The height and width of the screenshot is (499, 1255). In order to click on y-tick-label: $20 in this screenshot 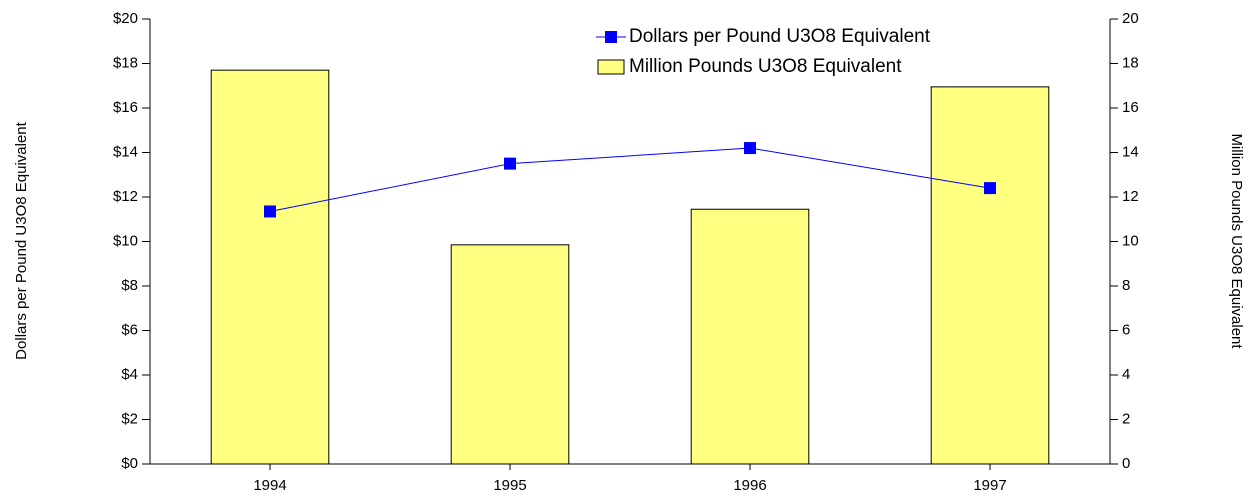, I will do `click(125, 18)`.